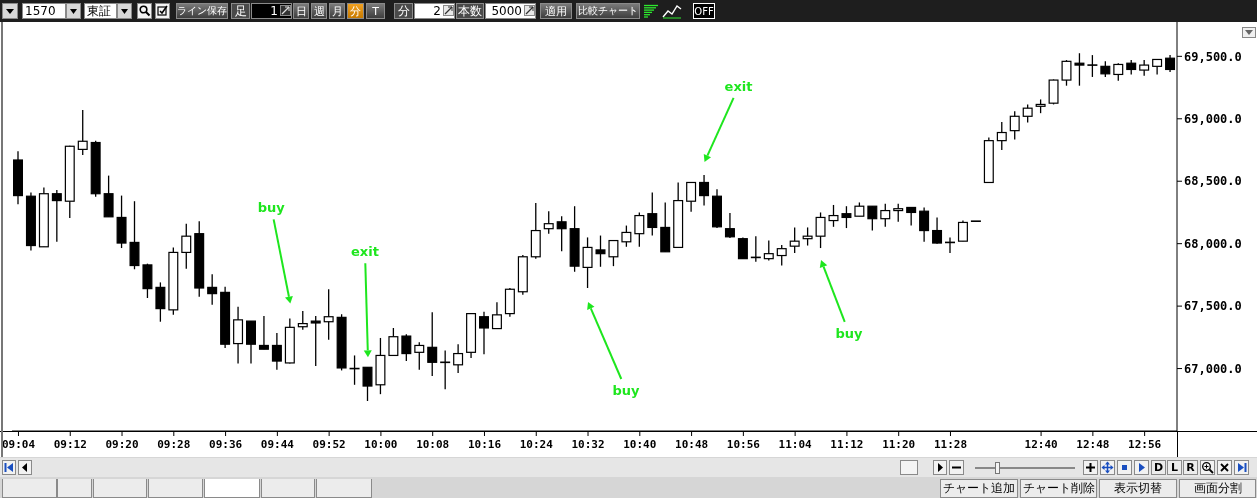  I want to click on label-box: 足, so click(240, 11).